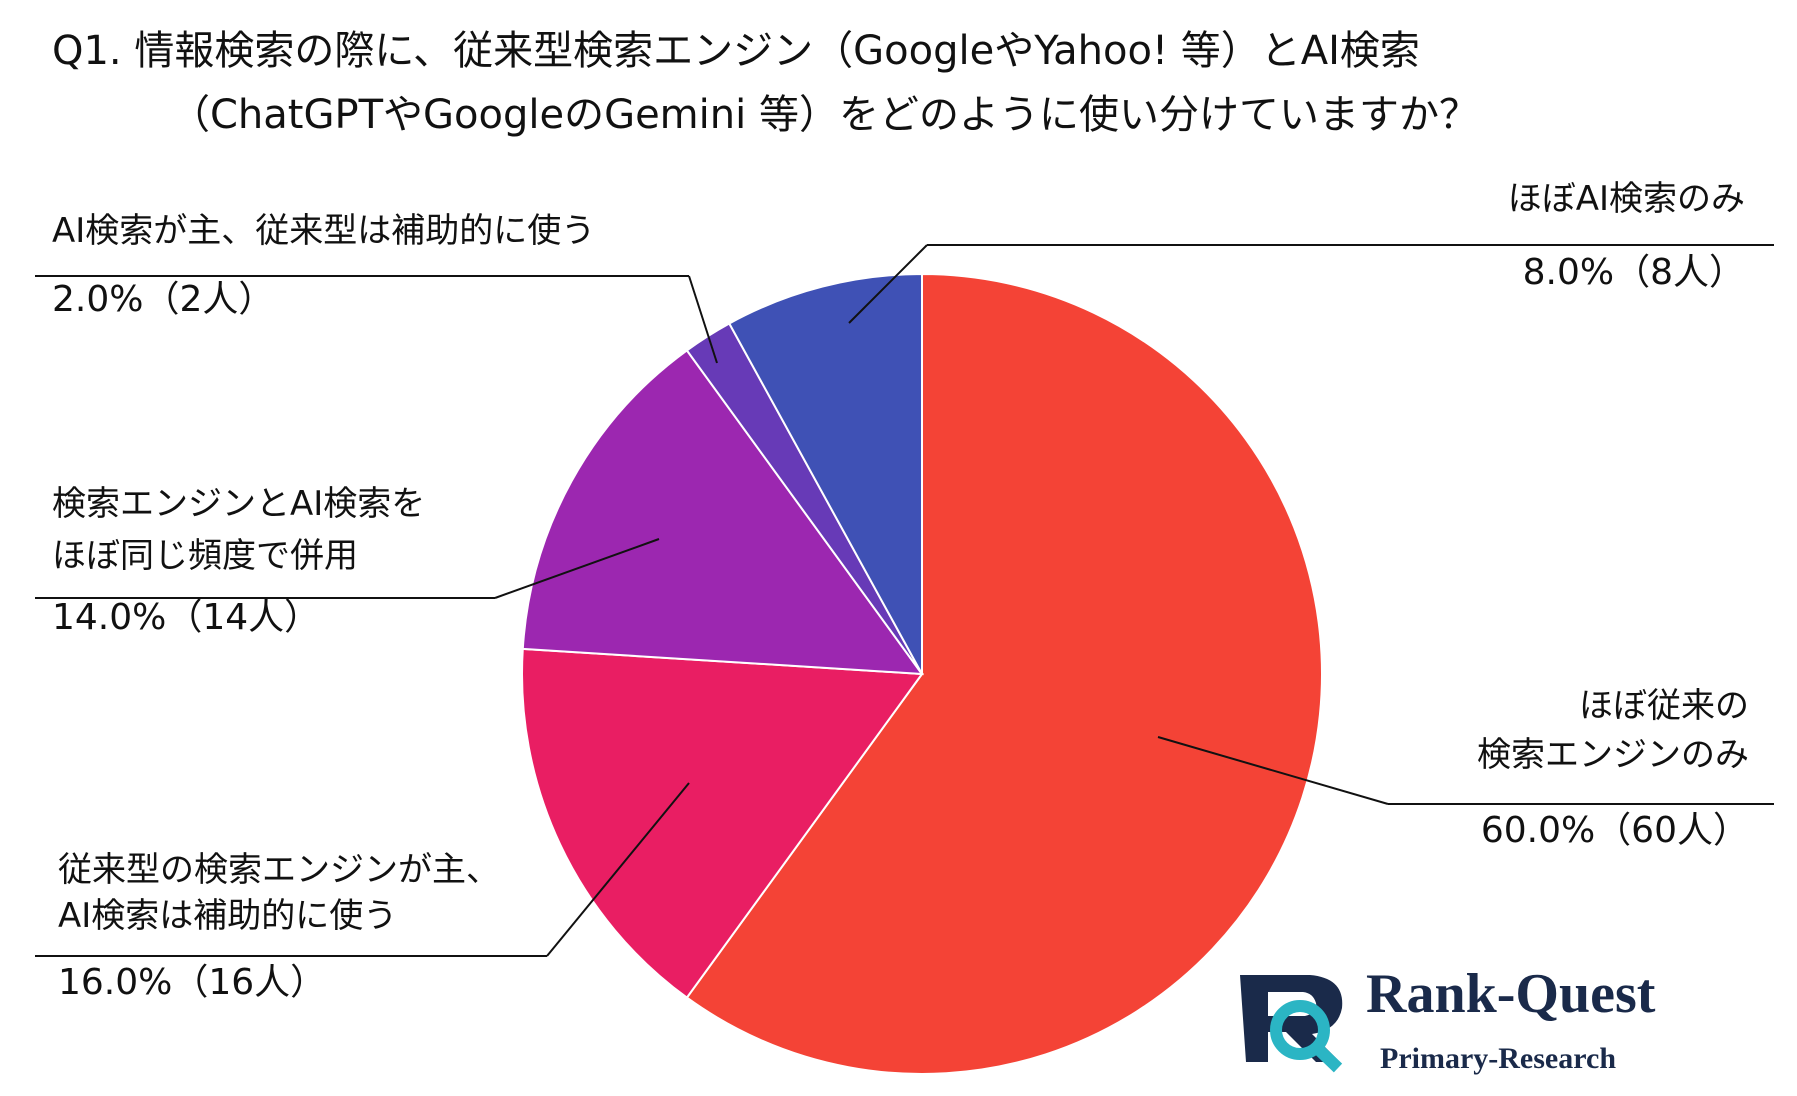  Describe the element at coordinates (279, 870) in the screenshot. I see `category-label: 従来型の検索エンジンが主、` at that location.